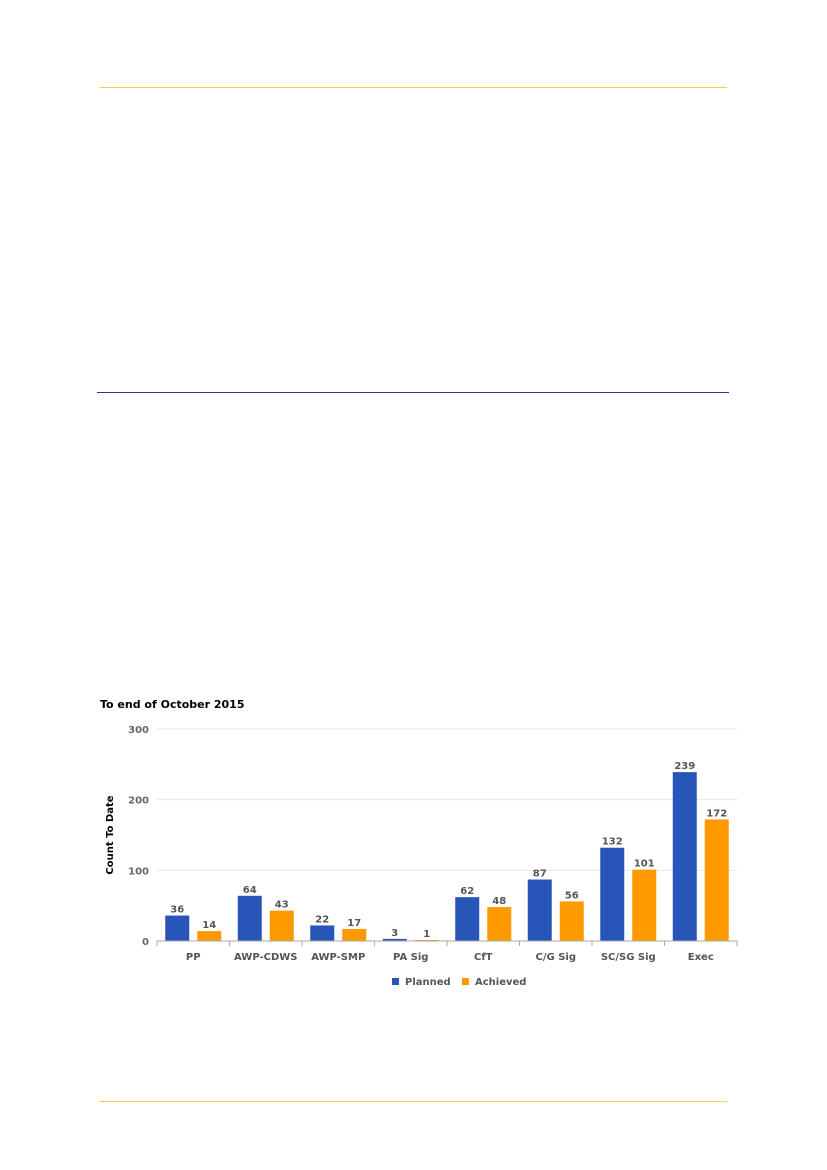 This screenshot has width=827, height=1170. Describe the element at coordinates (209, 936) in the screenshot. I see `bar-achieved-pp` at that location.